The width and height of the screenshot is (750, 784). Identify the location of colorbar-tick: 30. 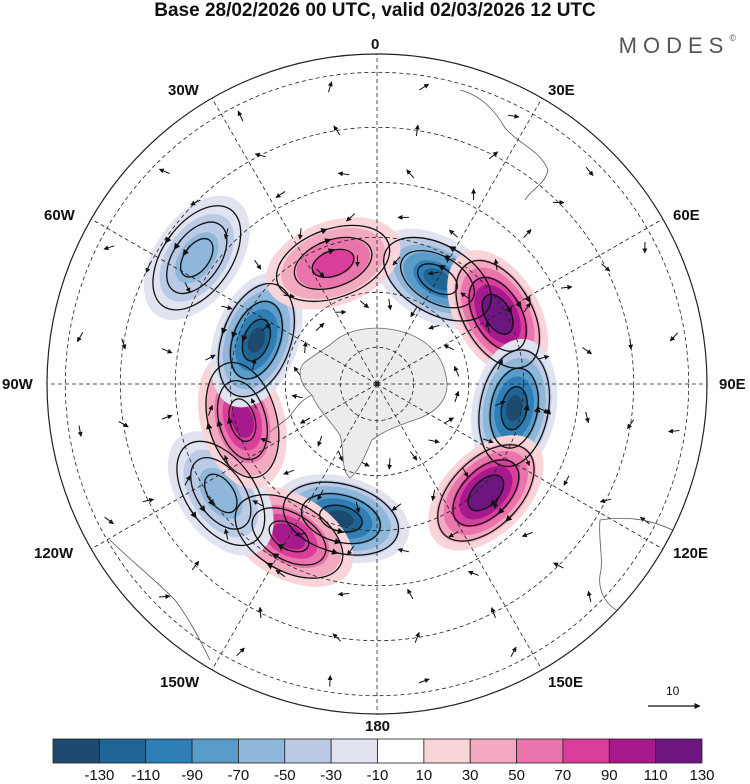
(470, 775).